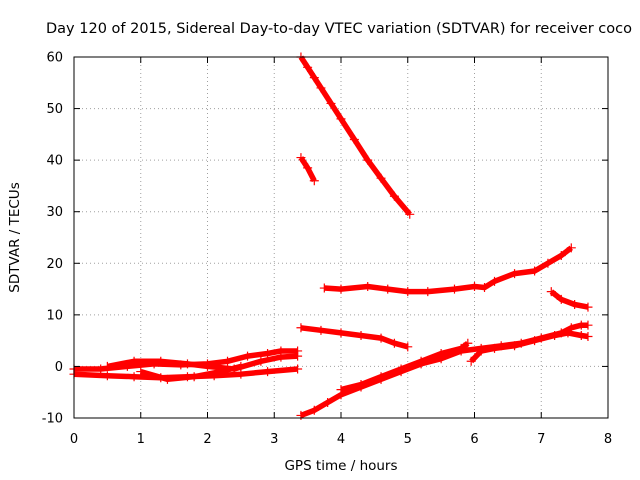 Image resolution: width=640 pixels, height=480 pixels. I want to click on series-arc-f, so click(307, 169).